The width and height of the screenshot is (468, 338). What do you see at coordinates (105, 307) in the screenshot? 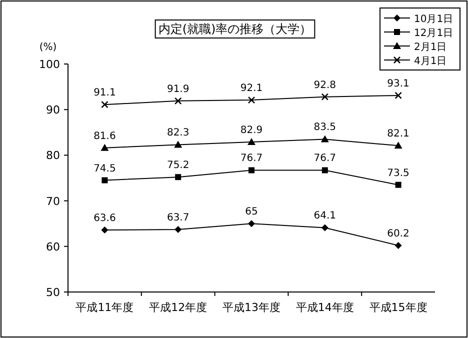
I see `x-tick-label: 平成11年度` at bounding box center [105, 307].